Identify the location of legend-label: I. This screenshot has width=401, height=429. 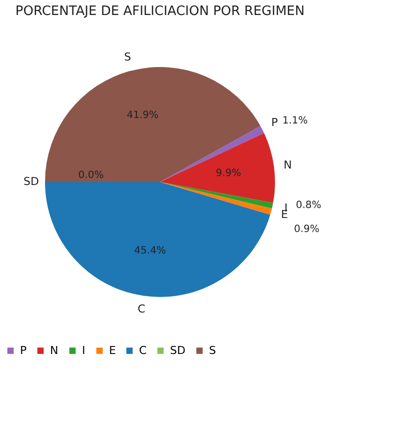
(84, 350).